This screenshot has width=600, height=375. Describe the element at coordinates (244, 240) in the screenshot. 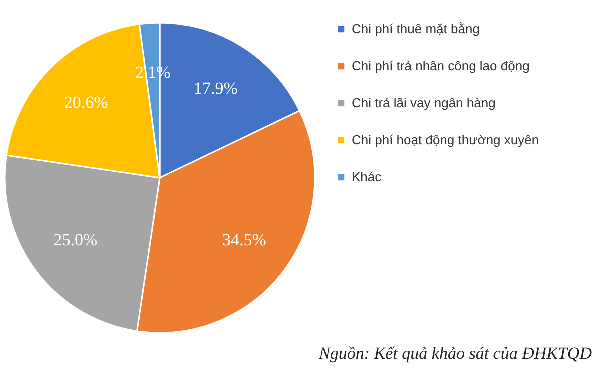

I see `data-label: 34.5%` at that location.